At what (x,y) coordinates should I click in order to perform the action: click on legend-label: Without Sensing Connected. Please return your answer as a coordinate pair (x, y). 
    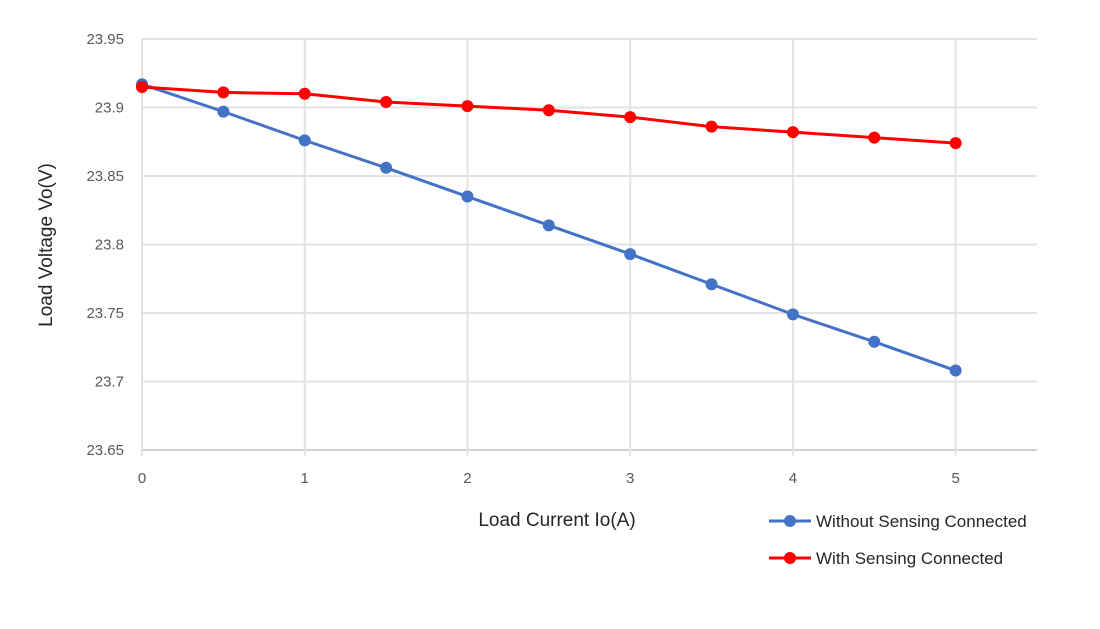
    Looking at the image, I should click on (921, 521).